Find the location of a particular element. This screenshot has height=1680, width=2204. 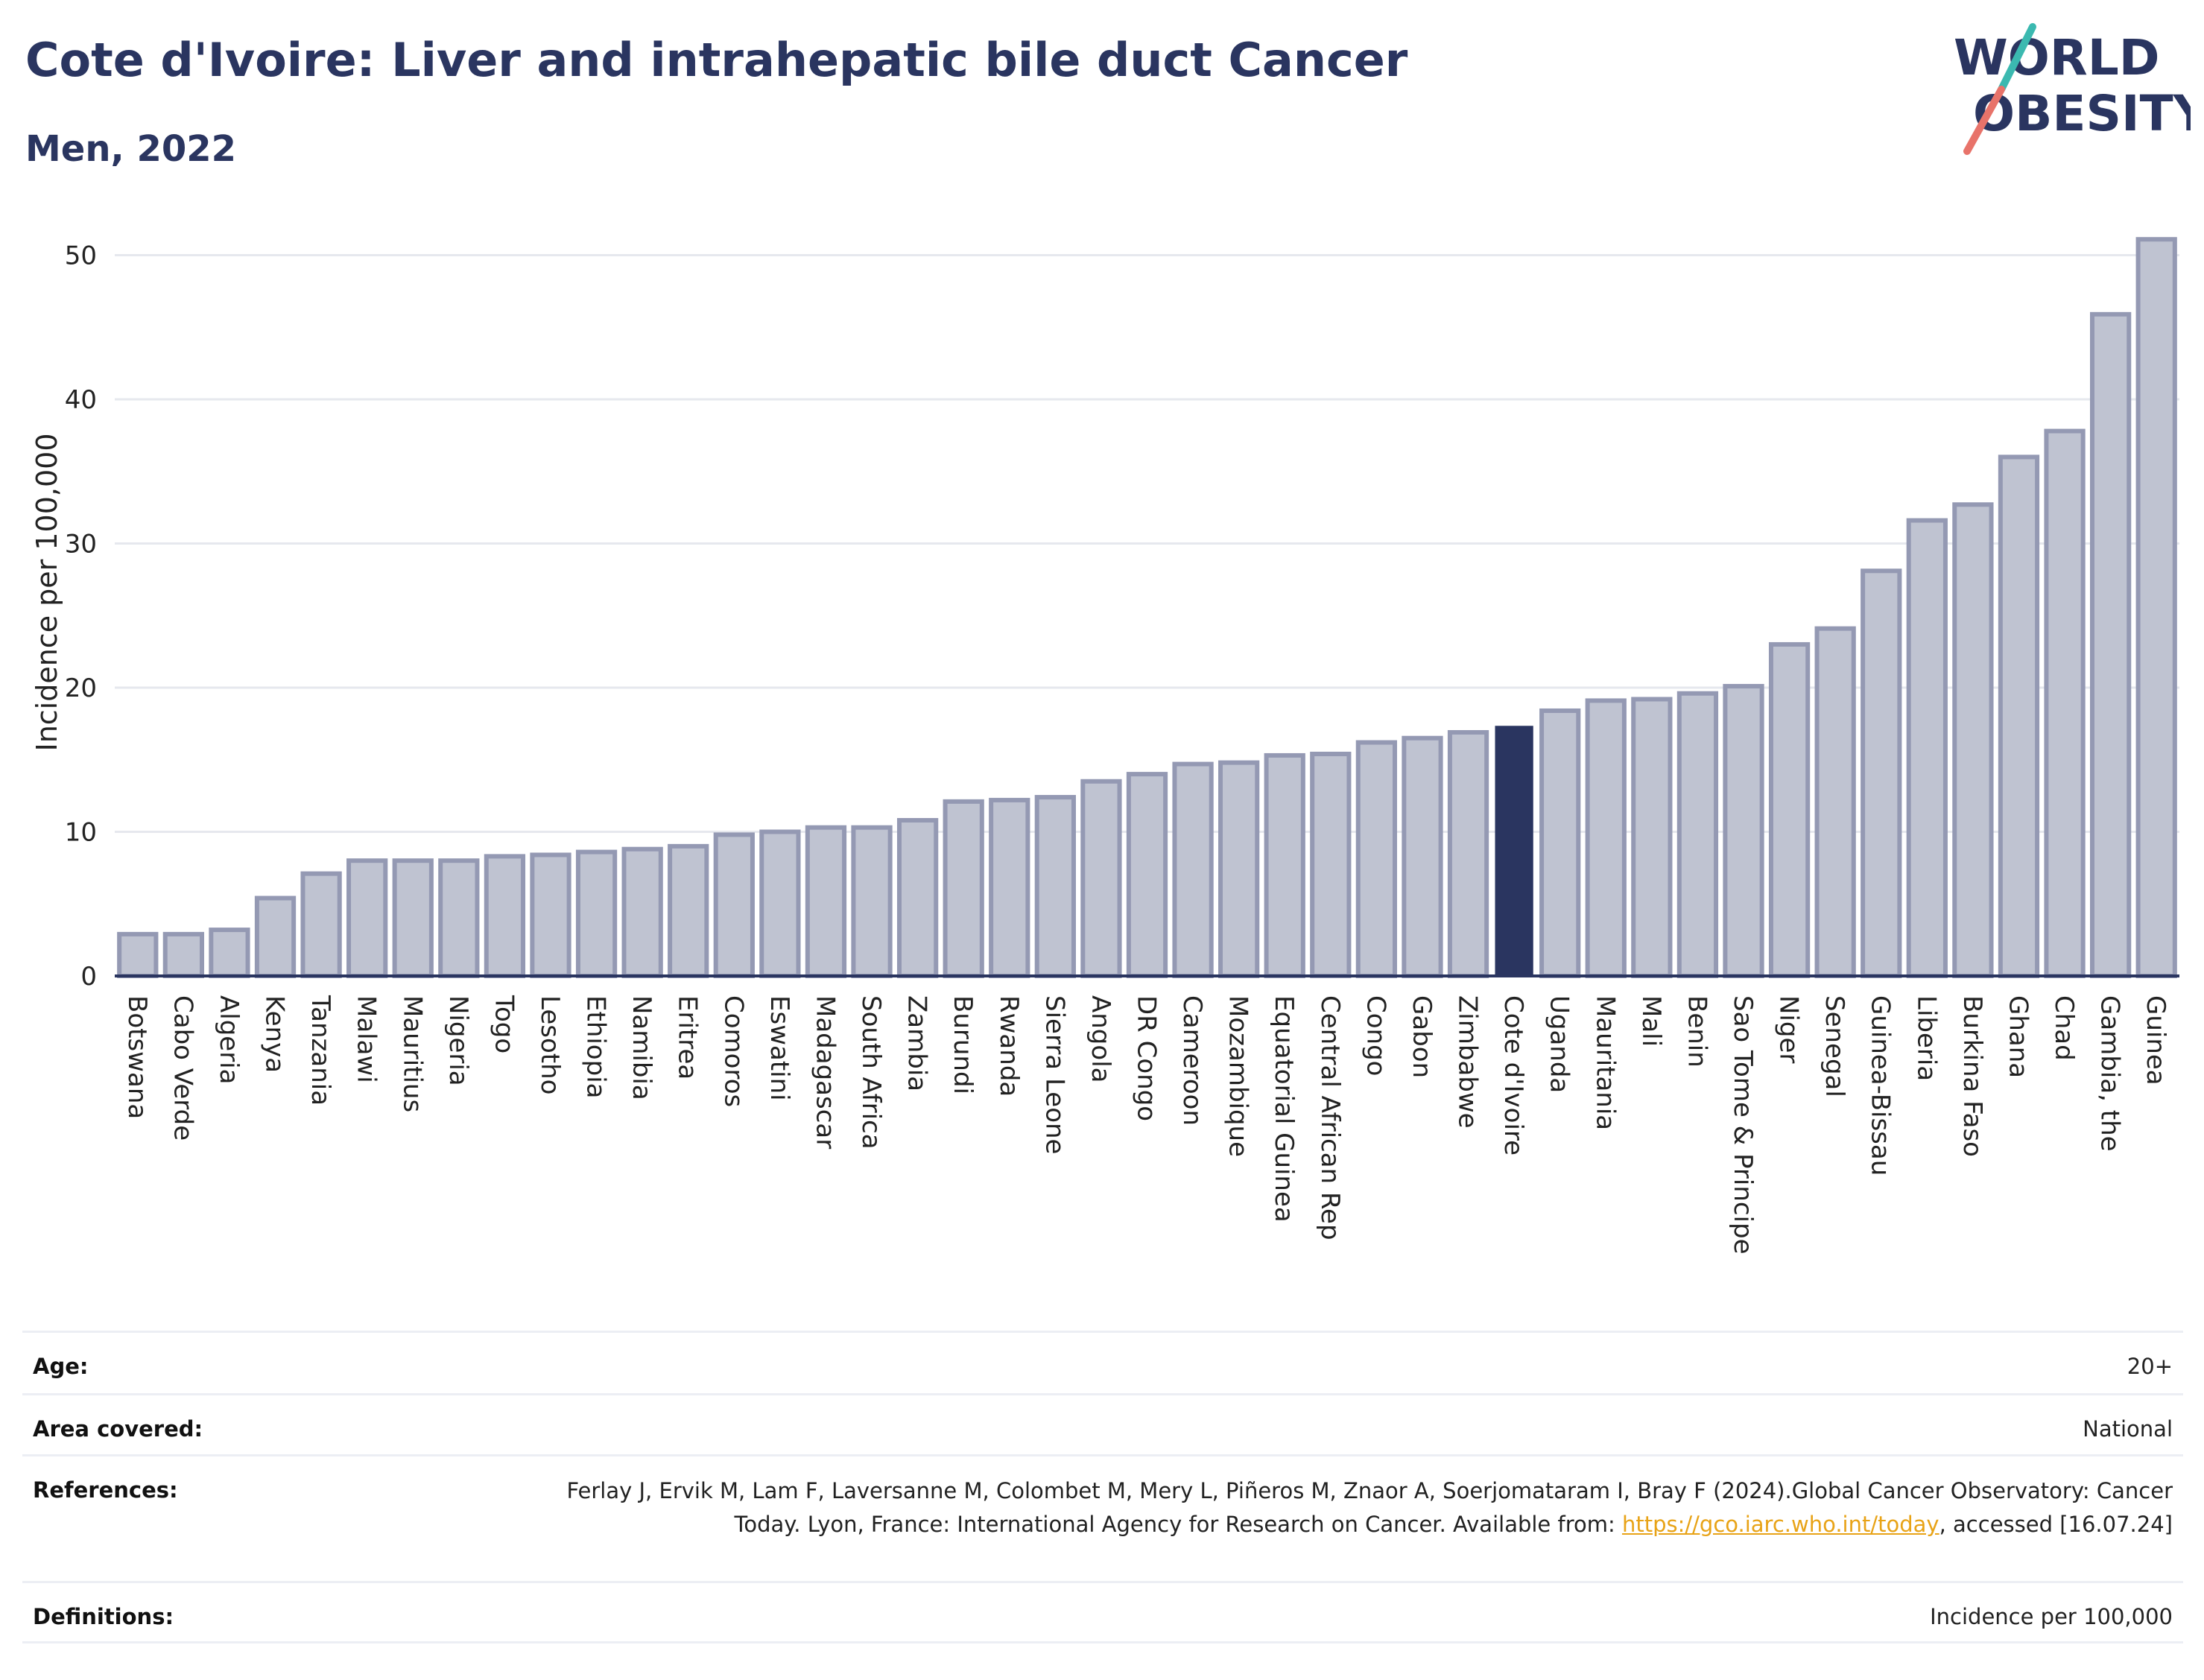

x-tick-label: Cote d'Ivoire is located at coordinates (1513, 1075).